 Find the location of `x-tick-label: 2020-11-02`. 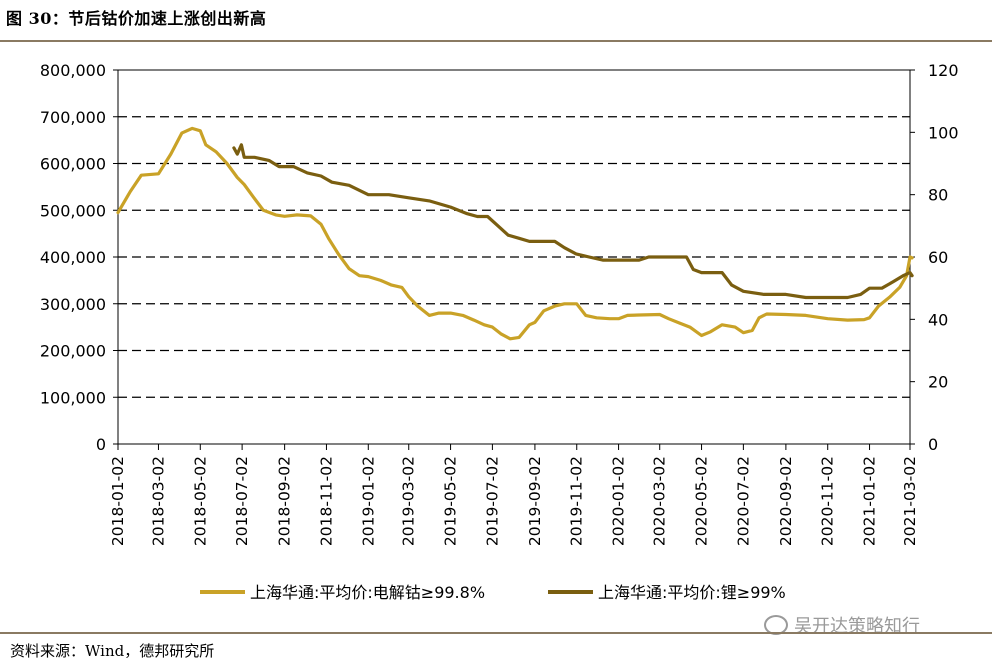

x-tick-label: 2020-11-02 is located at coordinates (828, 501).